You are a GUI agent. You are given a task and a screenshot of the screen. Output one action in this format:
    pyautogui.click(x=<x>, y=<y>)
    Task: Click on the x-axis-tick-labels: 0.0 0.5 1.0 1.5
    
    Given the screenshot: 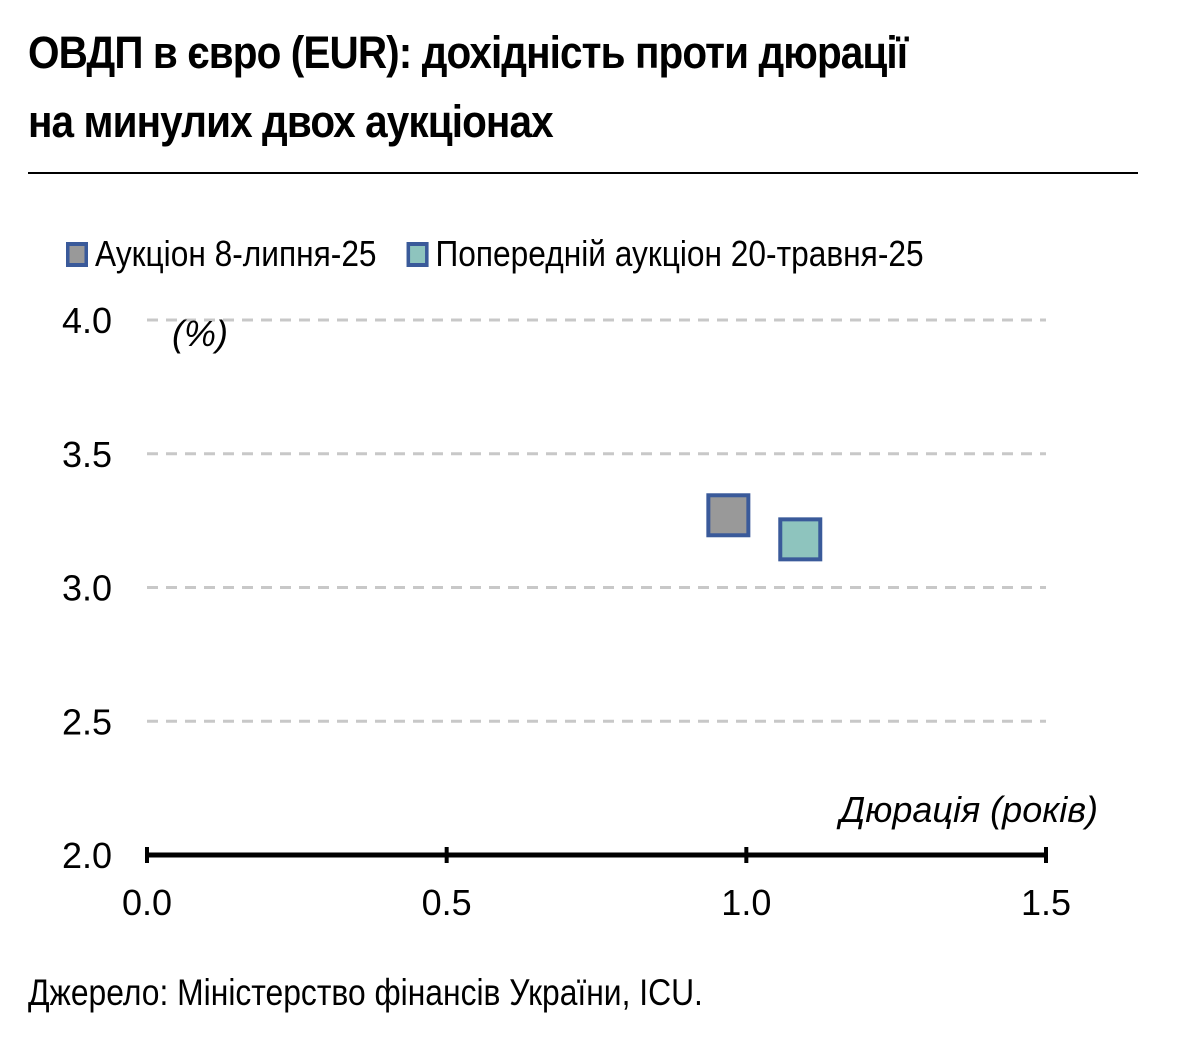 What is the action you would take?
    pyautogui.click(x=596, y=902)
    